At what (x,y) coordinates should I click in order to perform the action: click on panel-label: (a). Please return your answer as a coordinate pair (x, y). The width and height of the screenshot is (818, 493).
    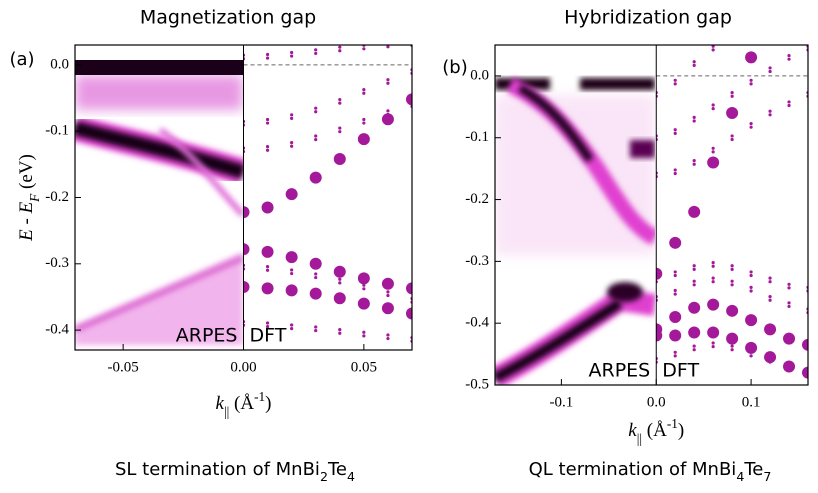
    Looking at the image, I should click on (21, 59).